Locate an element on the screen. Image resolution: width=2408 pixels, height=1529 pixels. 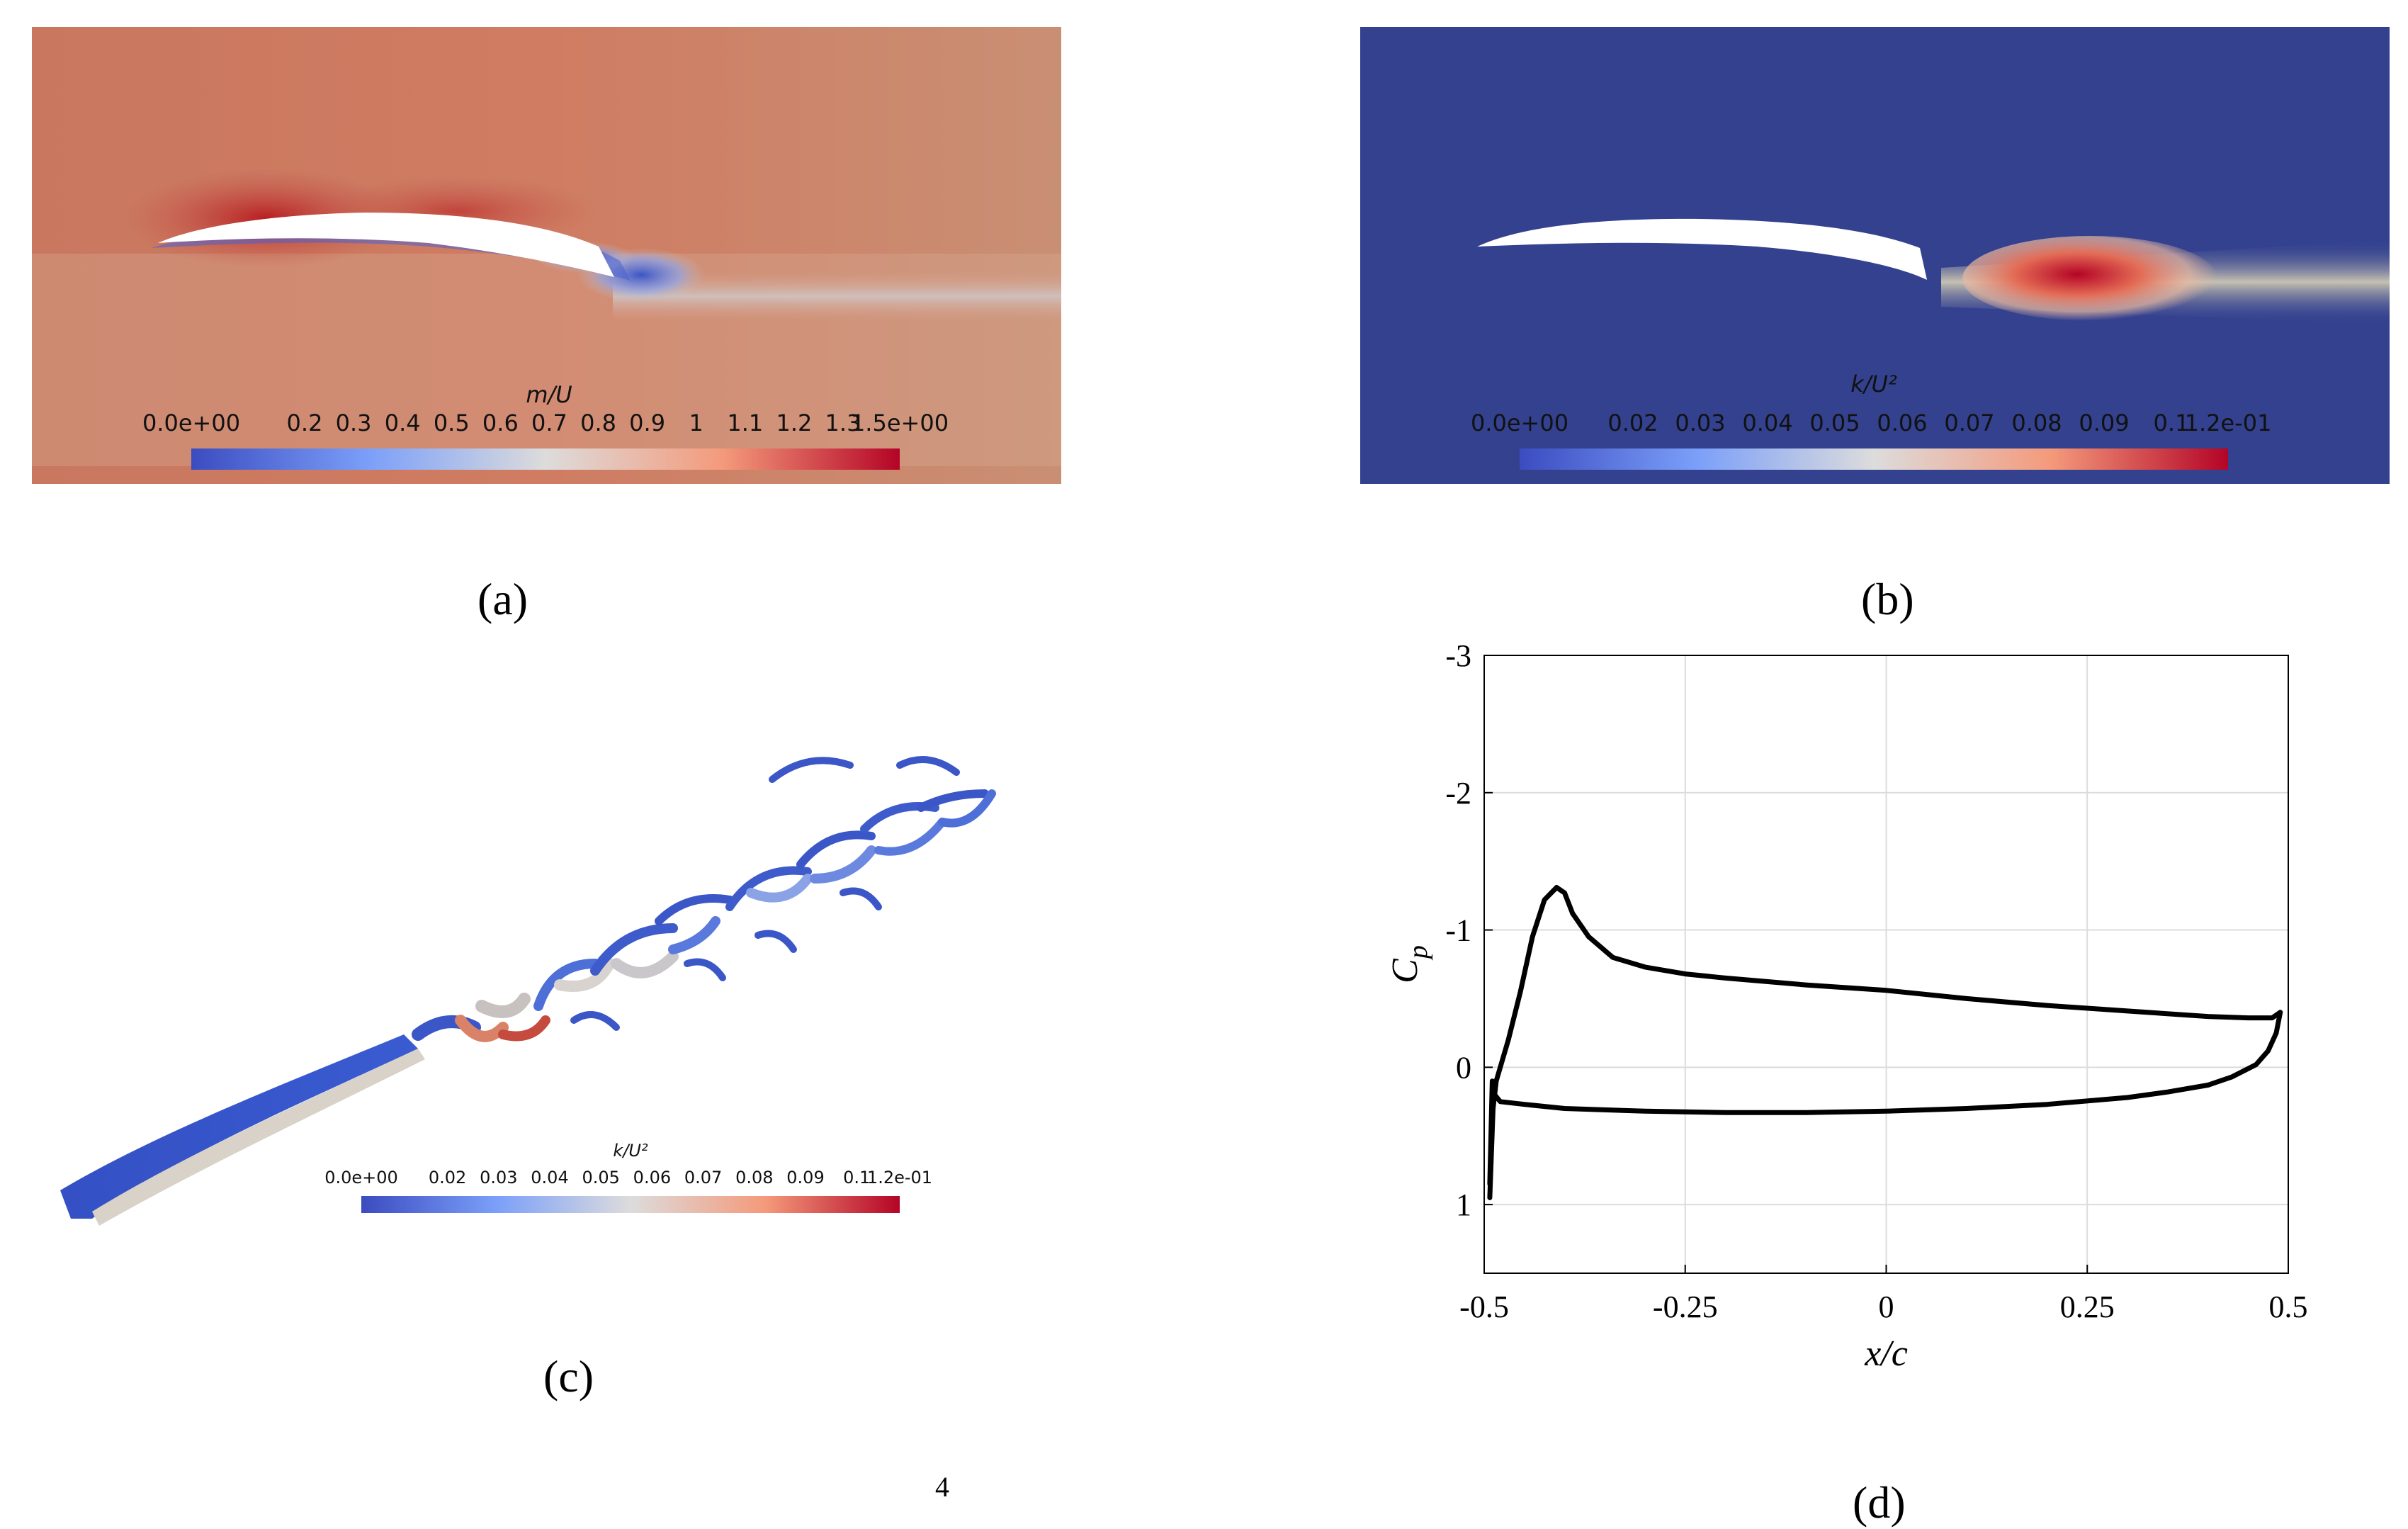
x-tick-label: 0.25 is located at coordinates (2087, 1307).